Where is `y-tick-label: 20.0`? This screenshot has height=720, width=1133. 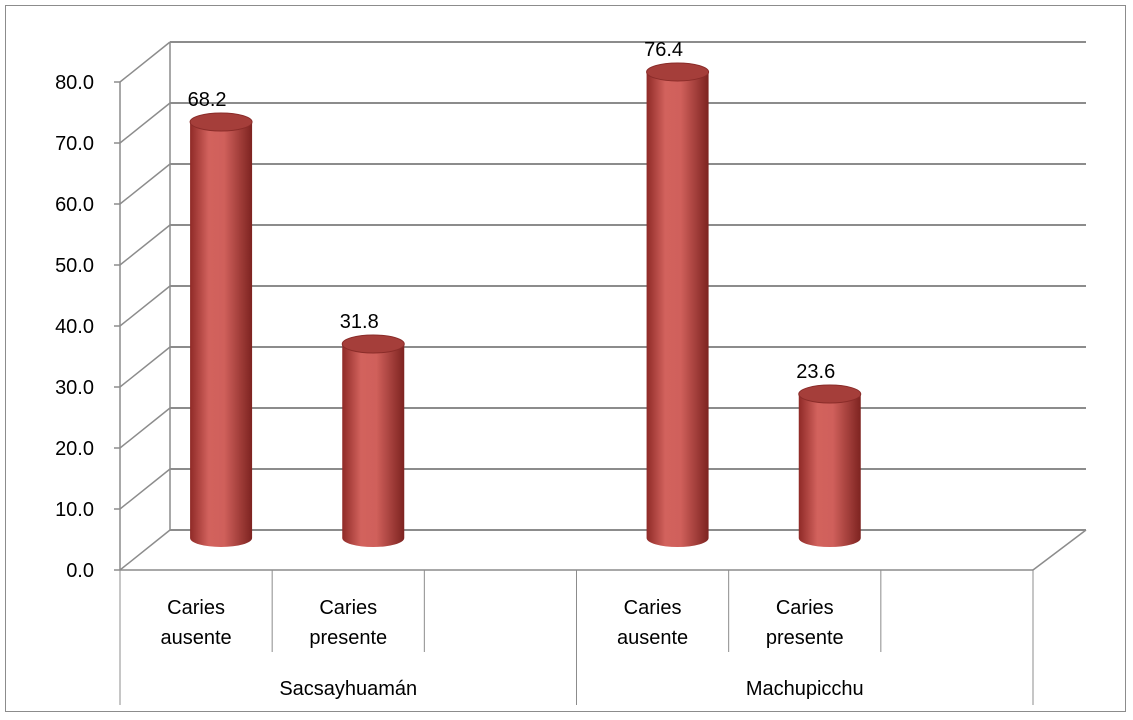
y-tick-label: 20.0 is located at coordinates (74, 449).